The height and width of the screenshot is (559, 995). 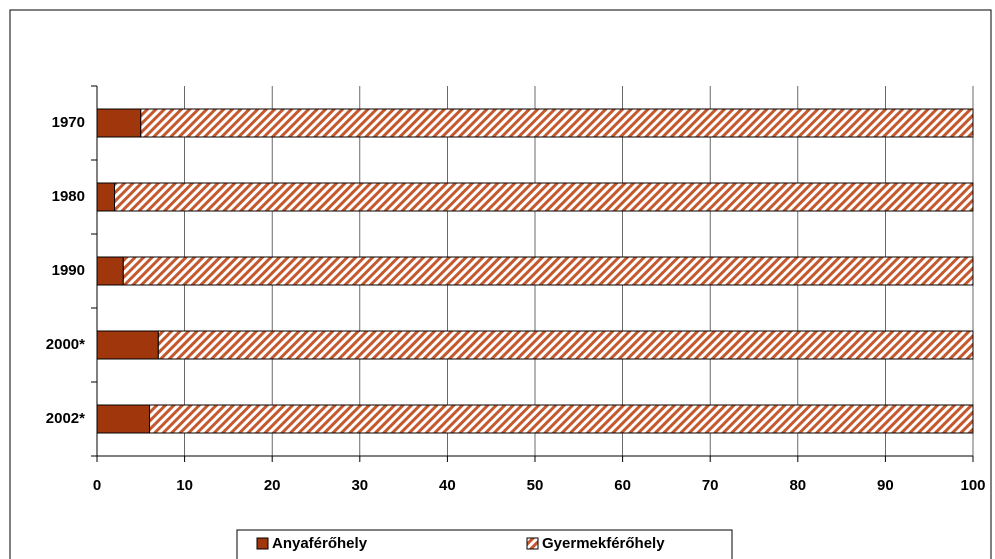 I want to click on y-tick-label: 1980, so click(x=68, y=196).